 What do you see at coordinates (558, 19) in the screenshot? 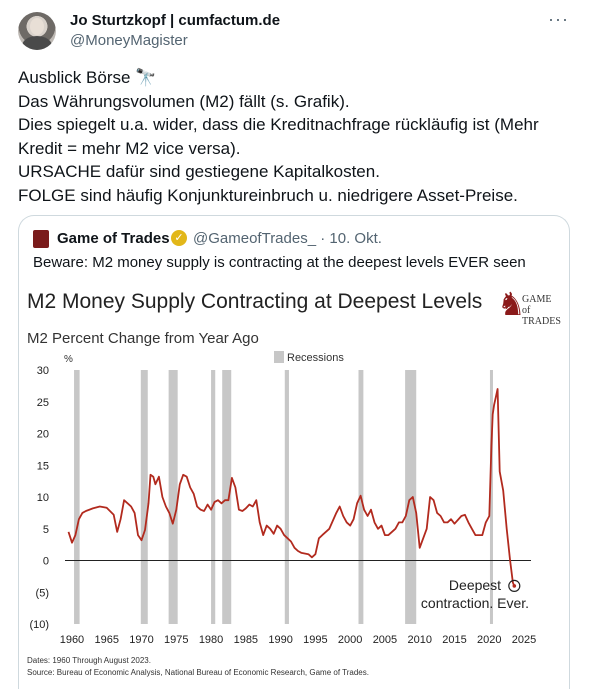
I see `more-options-icon: ···` at bounding box center [558, 19].